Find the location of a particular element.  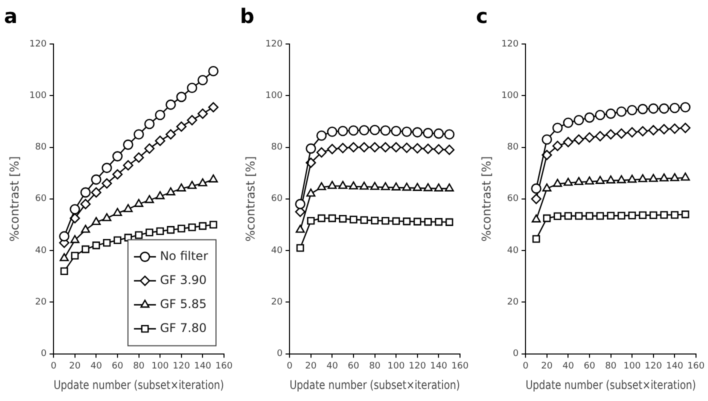

legend-label: No filter is located at coordinates (184, 255).